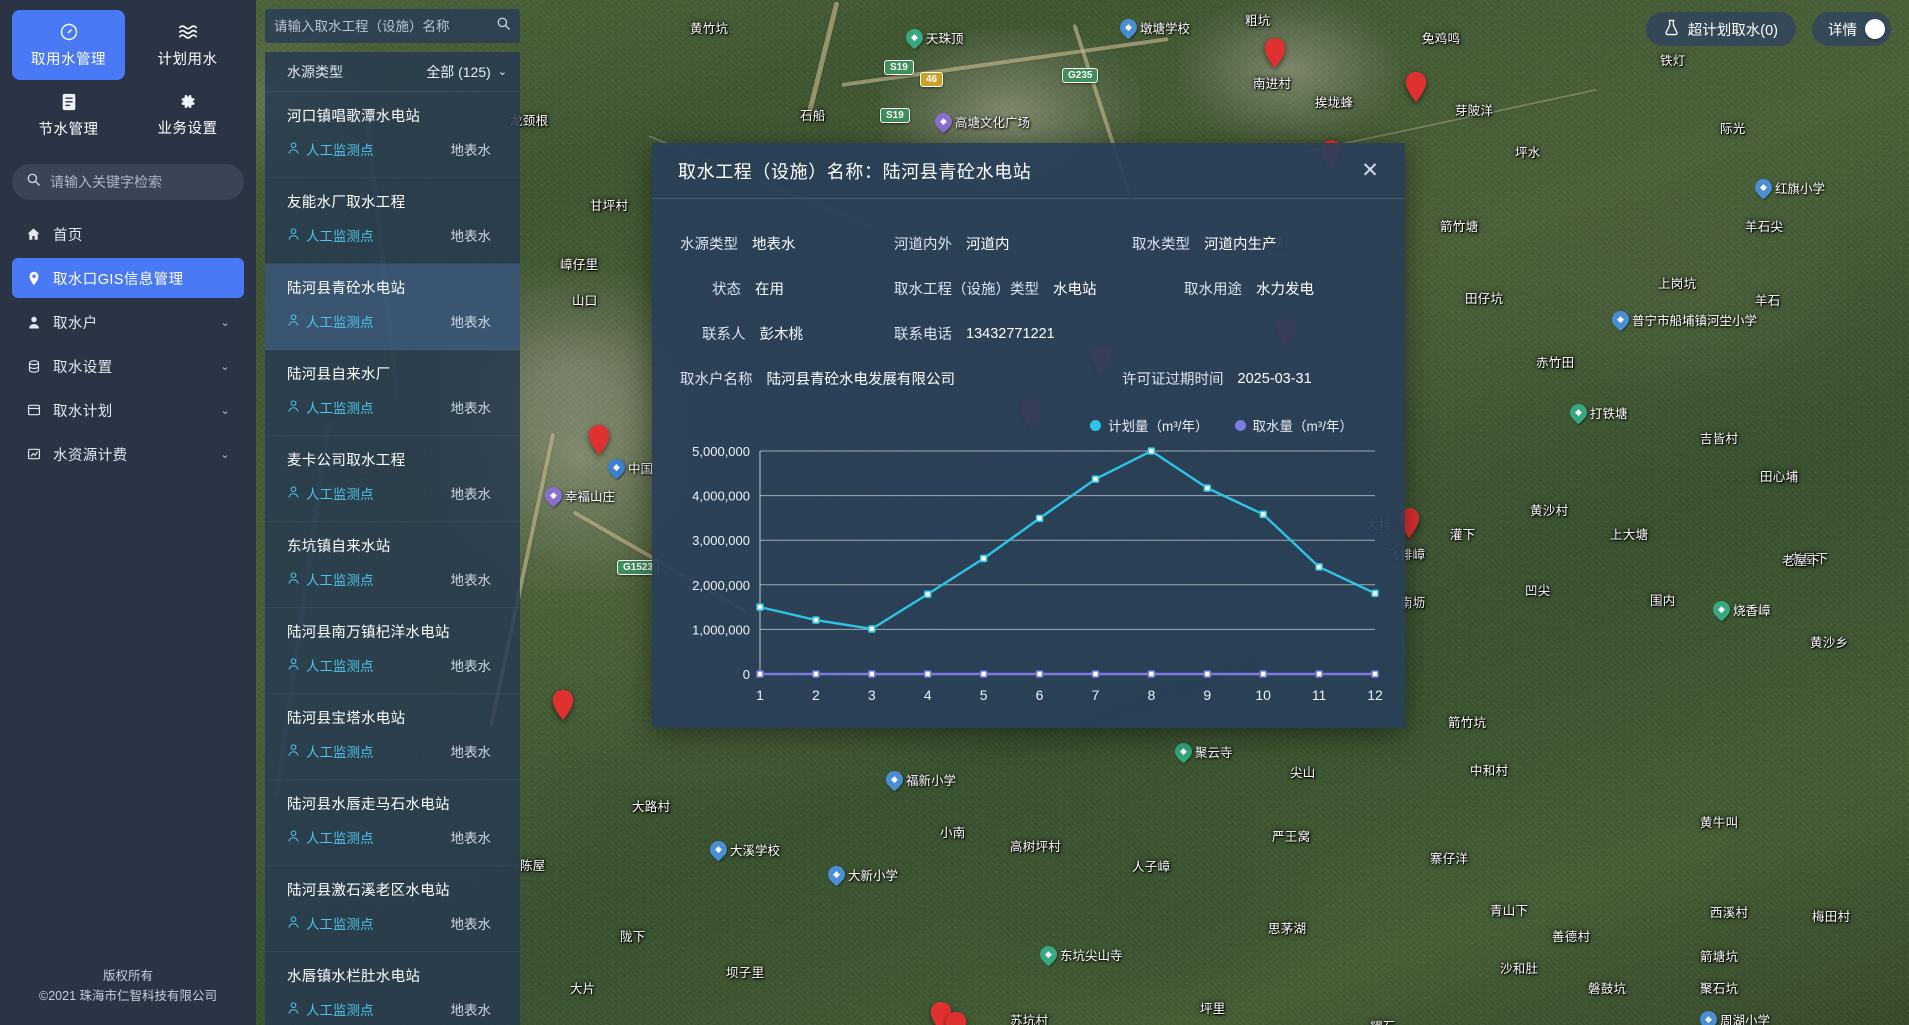 The width and height of the screenshot is (1909, 1025). What do you see at coordinates (392, 823) in the screenshot?
I see `list-item: 陆河县水唇走马石水电站 人工监测点 地表水` at bounding box center [392, 823].